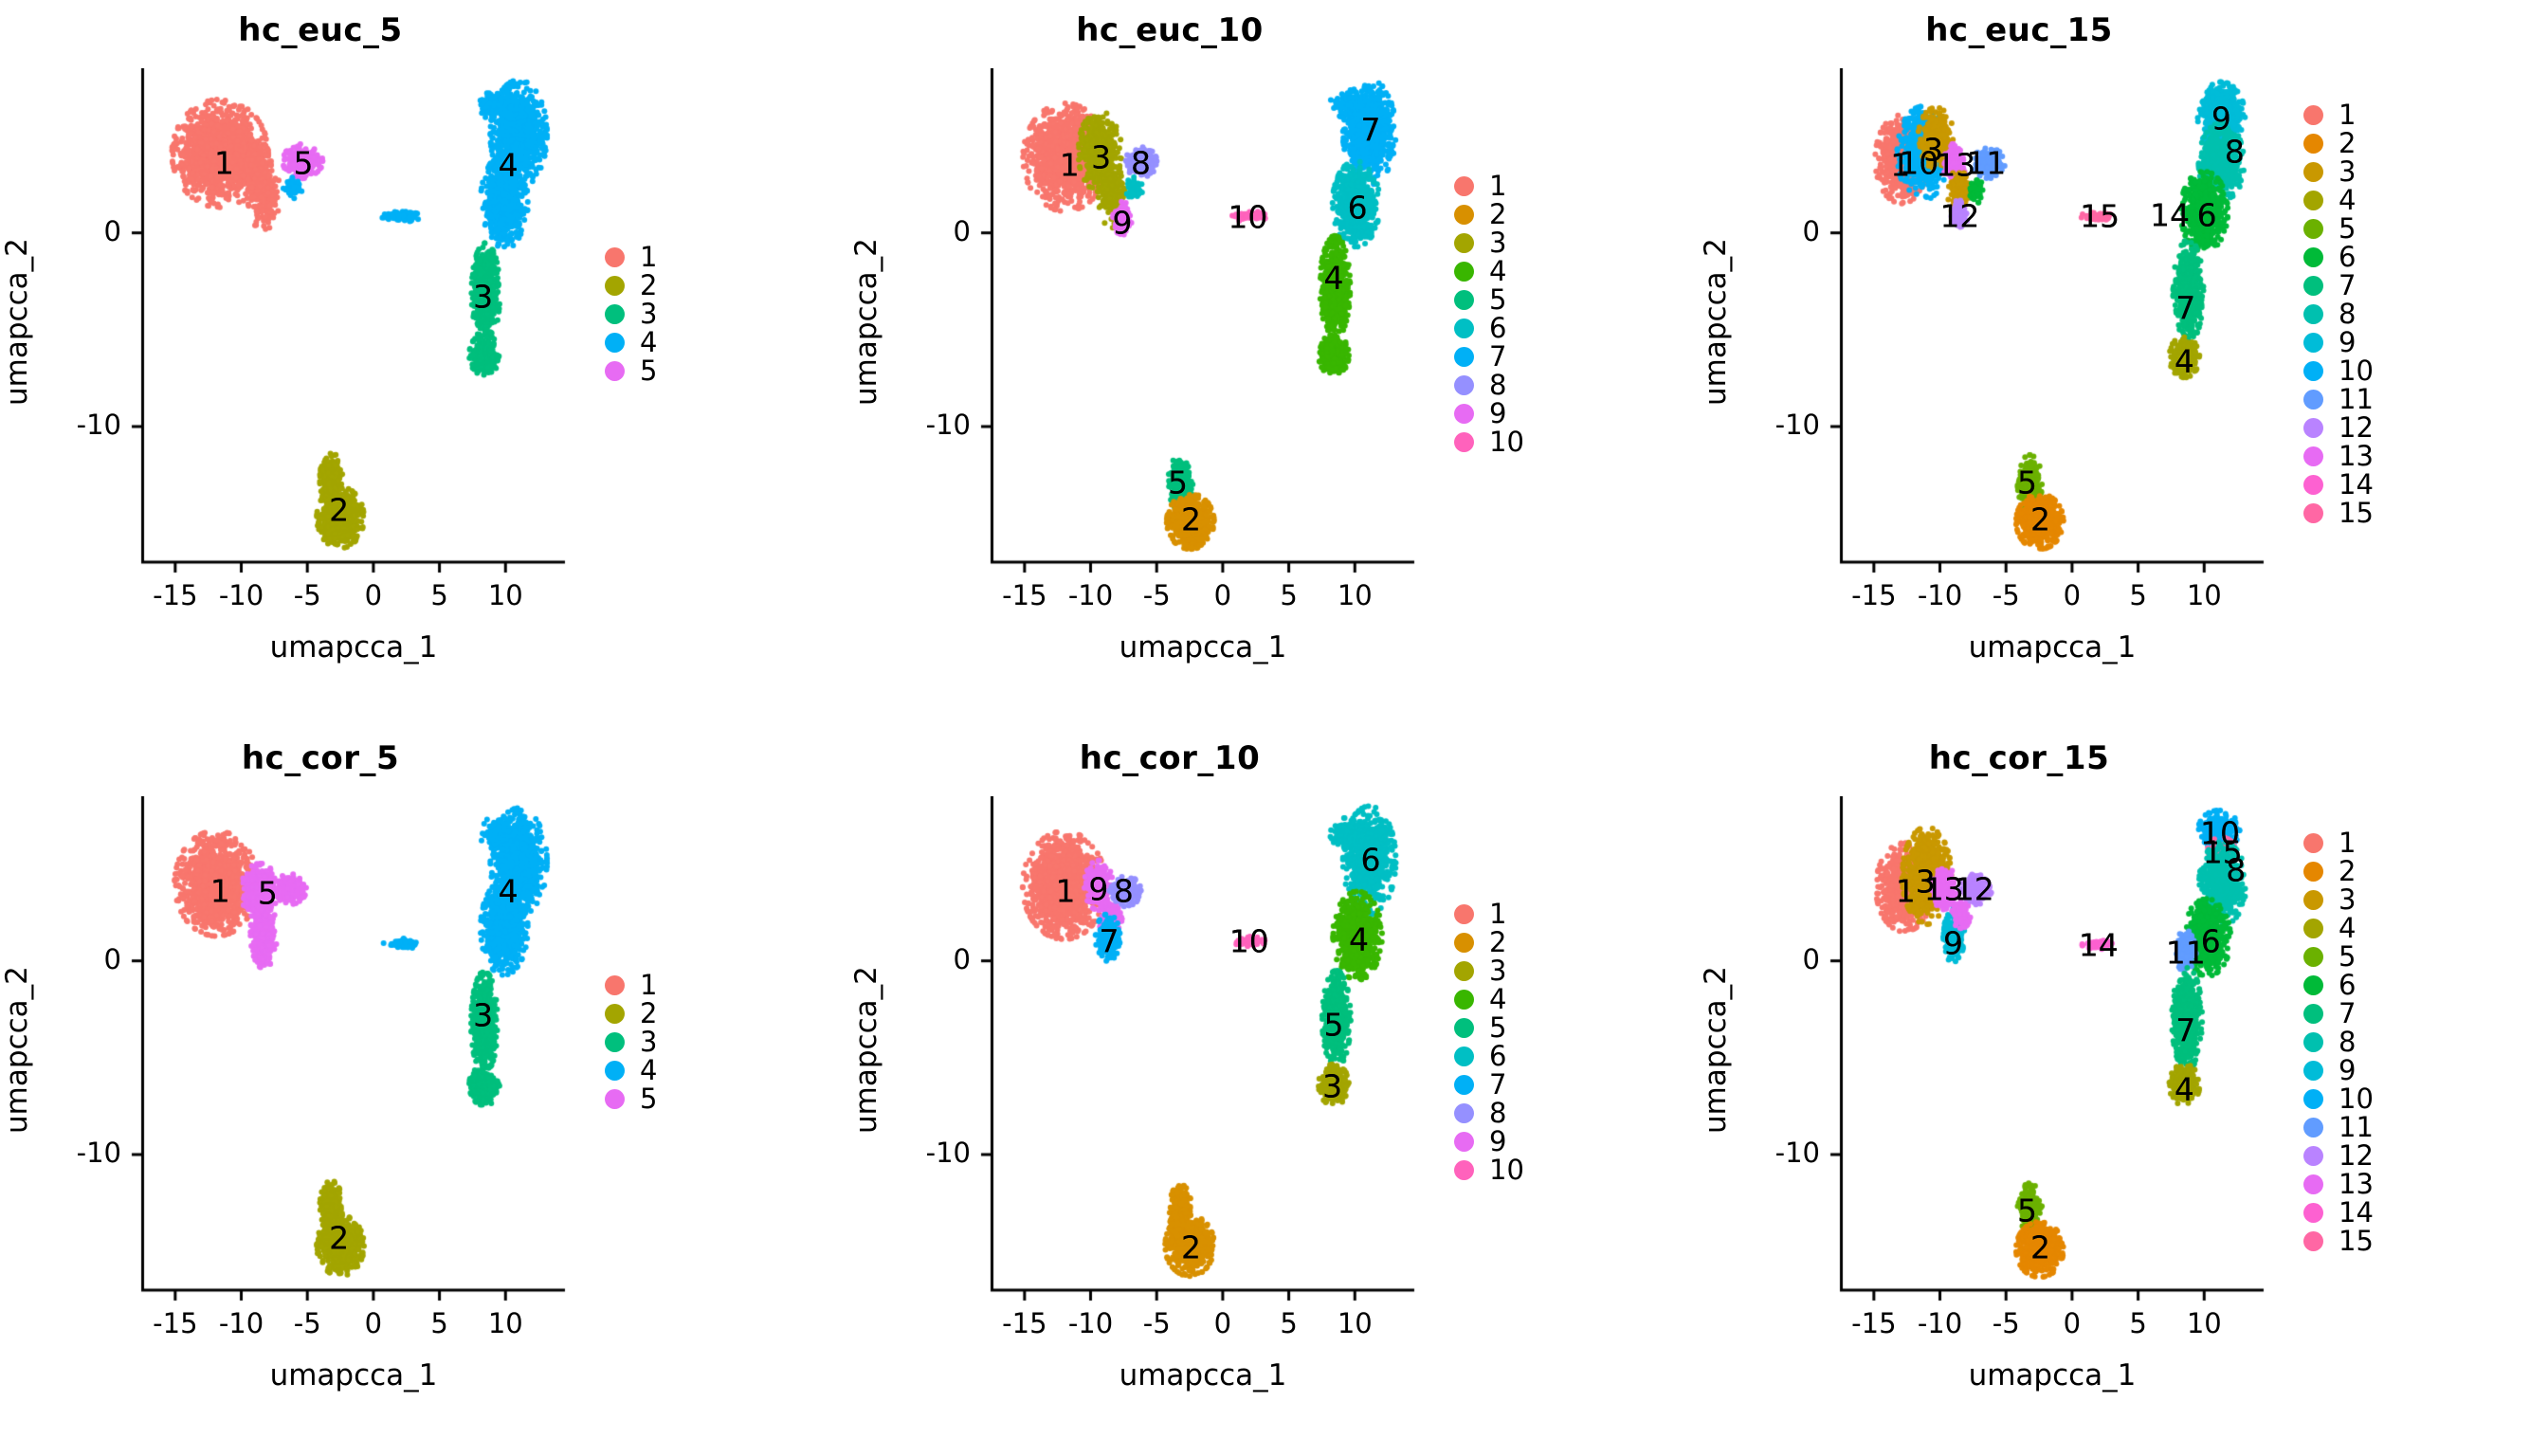  Describe the element at coordinates (505, 595) in the screenshot. I see `x-tick-label: 10` at that location.